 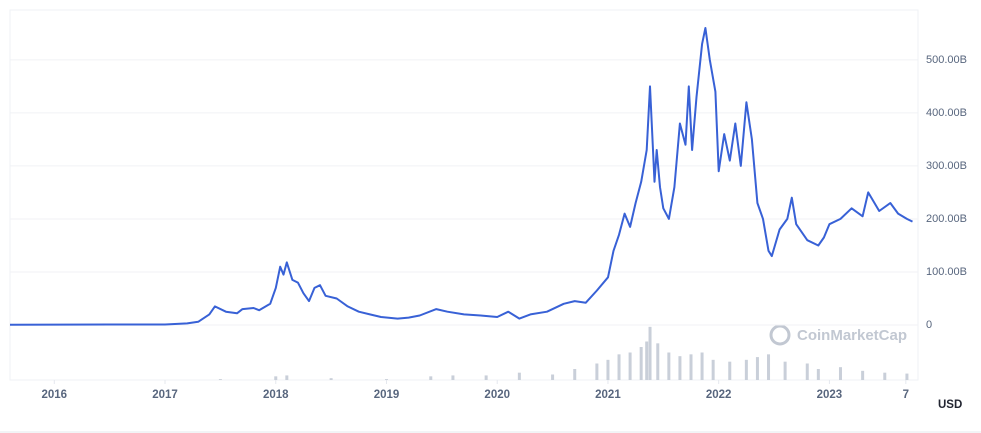 I want to click on x-tick-label: 2018, so click(x=276, y=395).